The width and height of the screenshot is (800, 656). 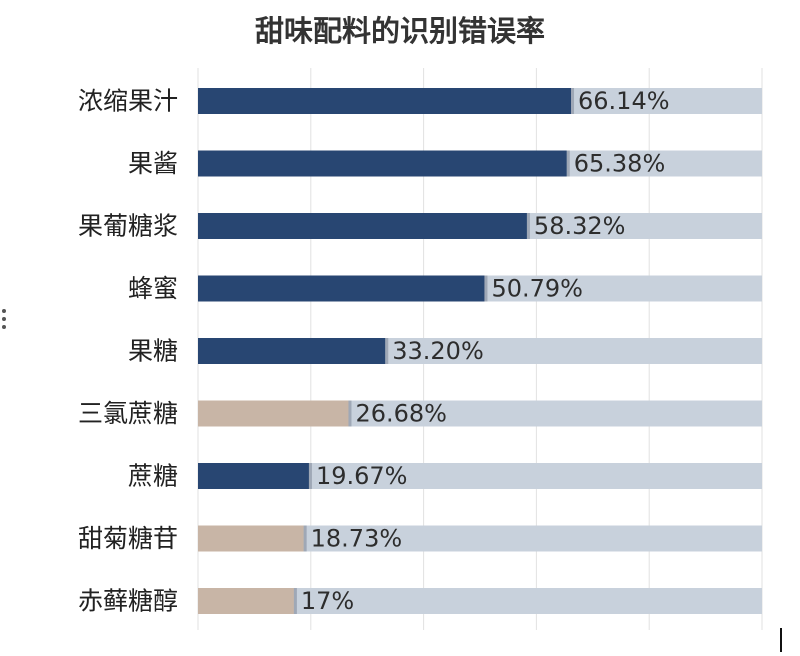 What do you see at coordinates (128, 413) in the screenshot?
I see `category-label: 三氯蔗糖` at bounding box center [128, 413].